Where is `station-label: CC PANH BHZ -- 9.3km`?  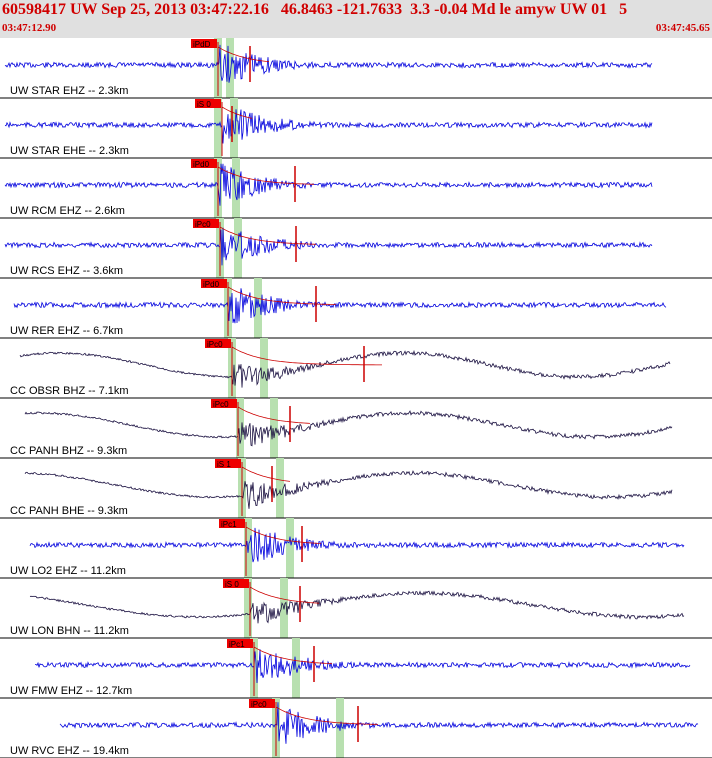
station-label: CC PANH BHZ -- 9.3km is located at coordinates (68, 451).